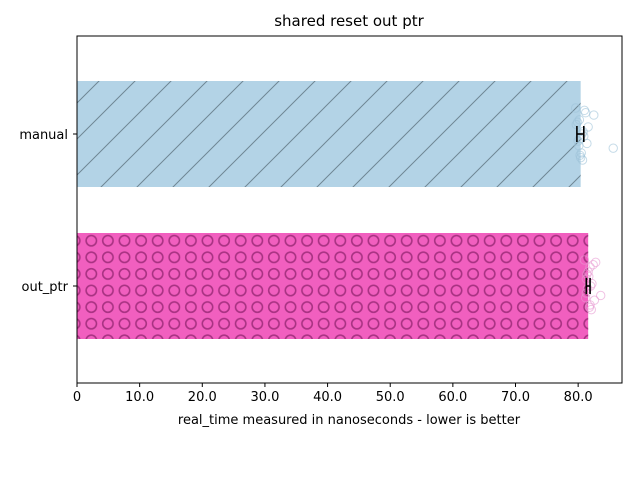  What do you see at coordinates (202, 397) in the screenshot?
I see `x-tick-label: 20.0` at bounding box center [202, 397].